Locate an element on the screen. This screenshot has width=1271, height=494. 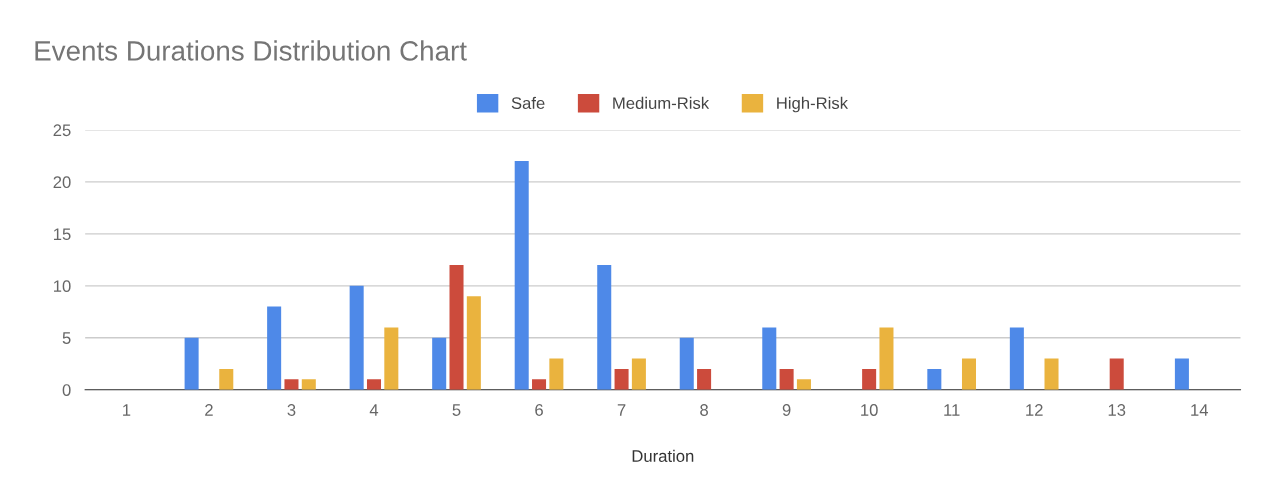
legend-label: Medium-Risk is located at coordinates (661, 103).